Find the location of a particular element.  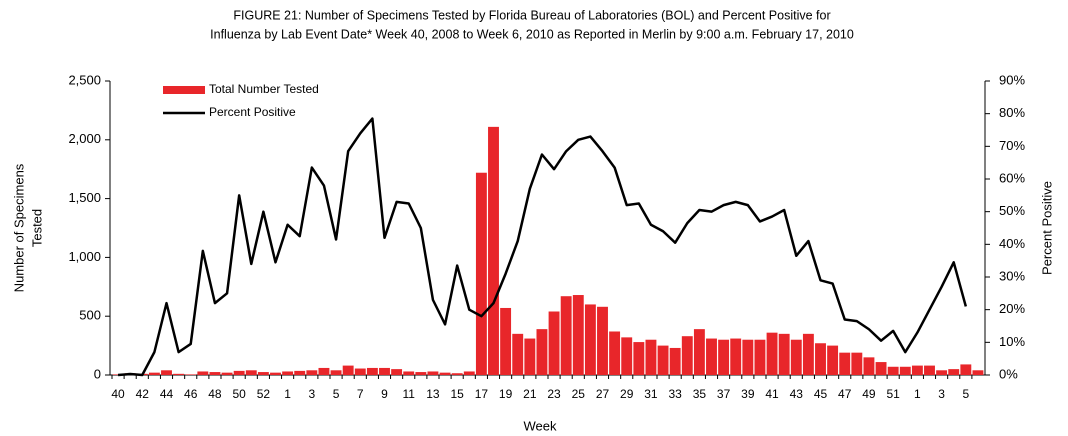

x-tick-label: 48 is located at coordinates (215, 394).